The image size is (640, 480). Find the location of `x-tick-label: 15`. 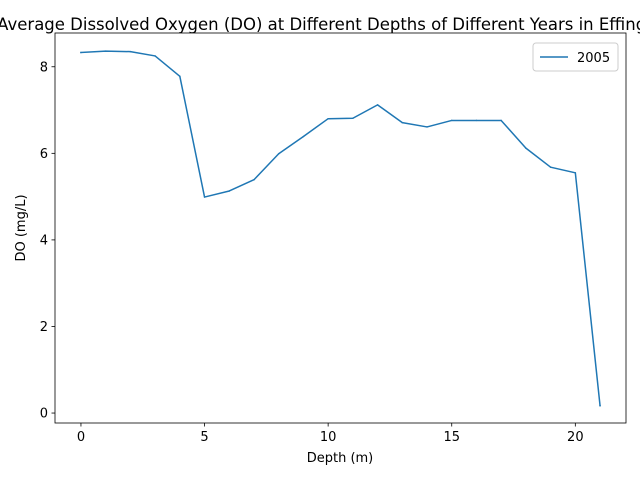

x-tick-label: 15 is located at coordinates (451, 437).